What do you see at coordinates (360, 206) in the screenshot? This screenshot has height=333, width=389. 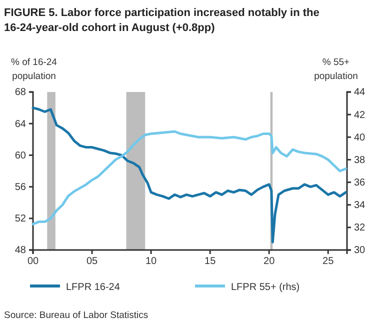 I see `y2-tick-label: 34` at bounding box center [360, 206].